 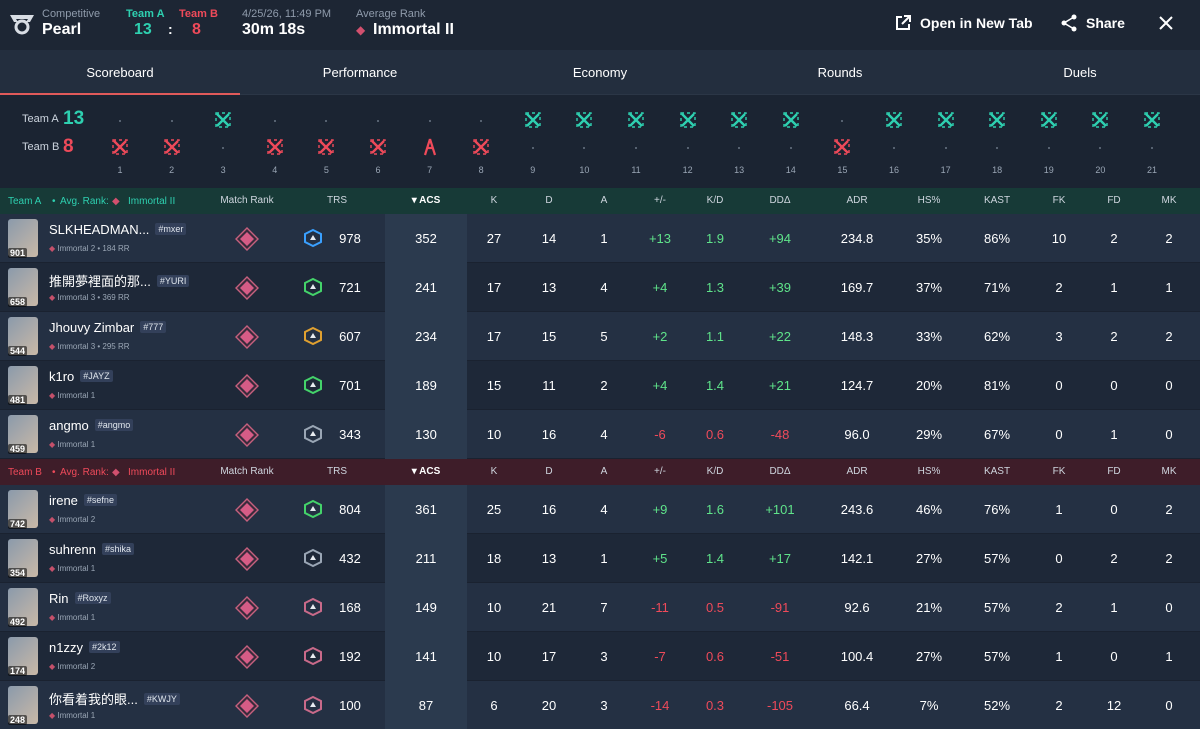 What do you see at coordinates (600, 72) in the screenshot?
I see `tab-economy: Economy` at bounding box center [600, 72].